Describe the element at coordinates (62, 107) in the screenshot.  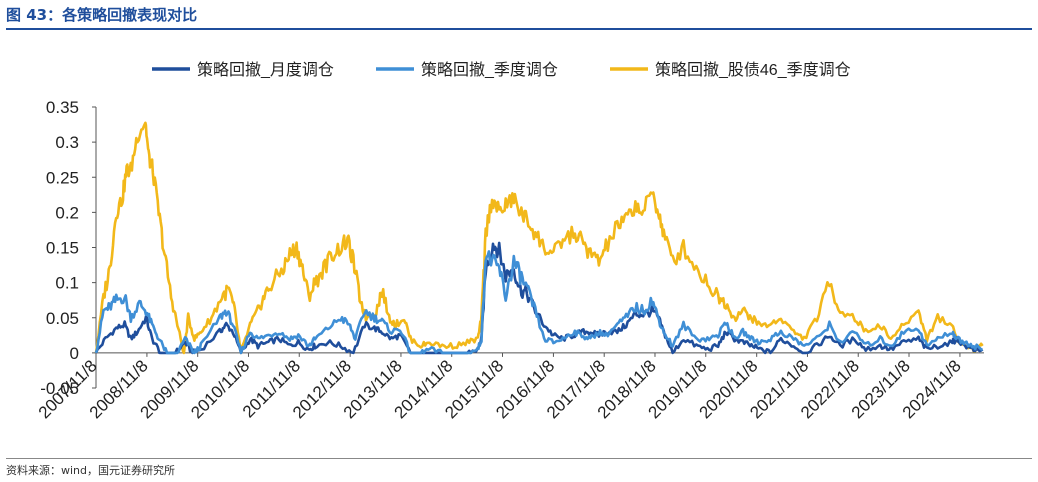
I see `y-tick-label: 0.35` at that location.